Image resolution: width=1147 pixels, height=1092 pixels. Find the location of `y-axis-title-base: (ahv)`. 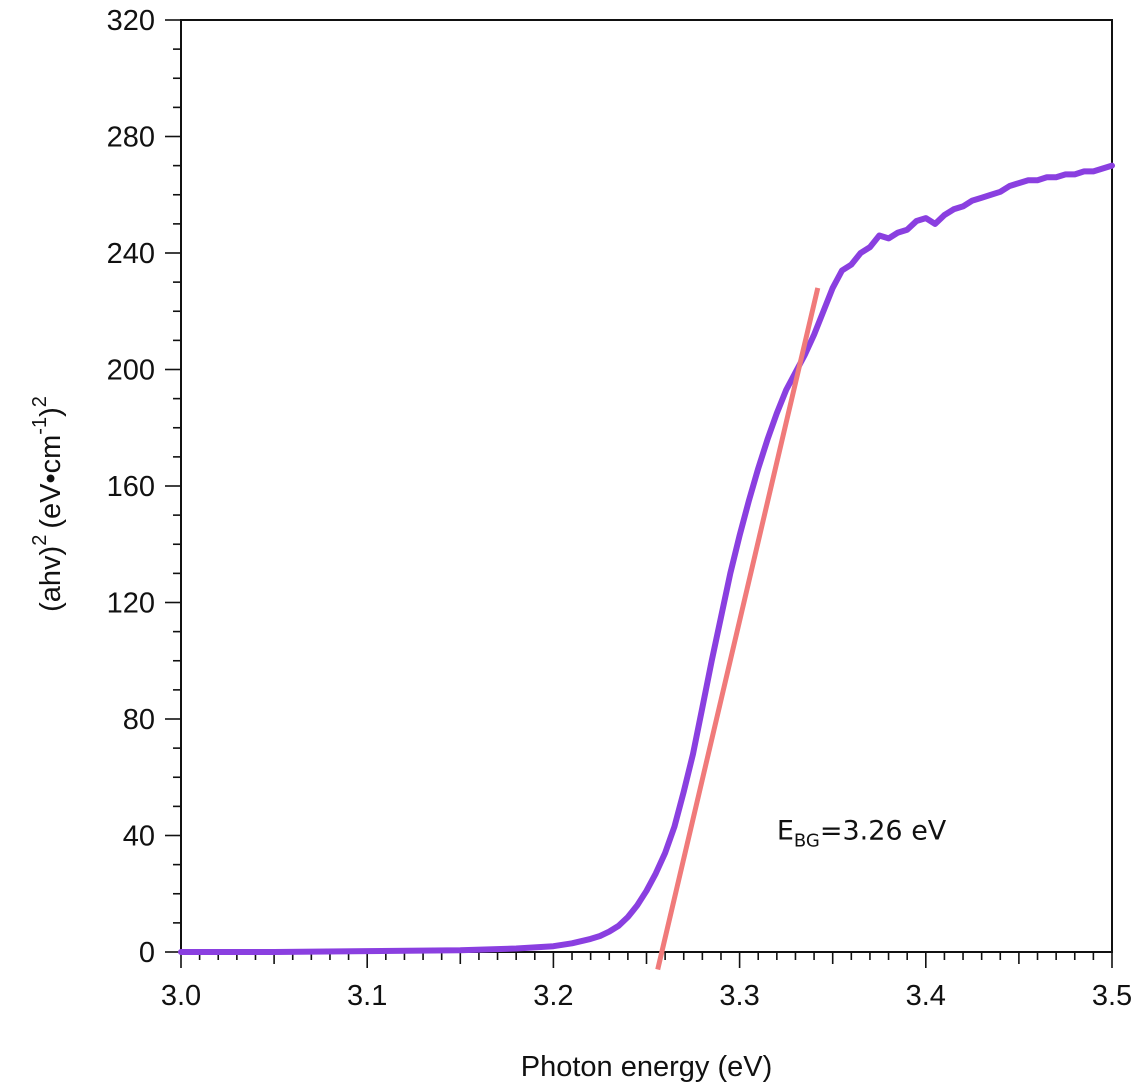

y-axis-title-base: (ahv) is located at coordinates (51, 579).